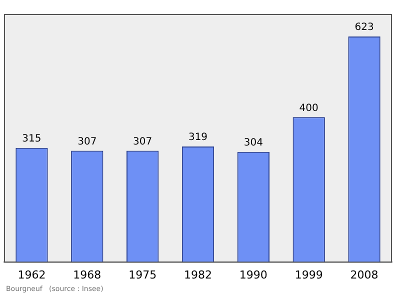 The image size is (400, 299). I want to click on data-label: 304, so click(253, 142).